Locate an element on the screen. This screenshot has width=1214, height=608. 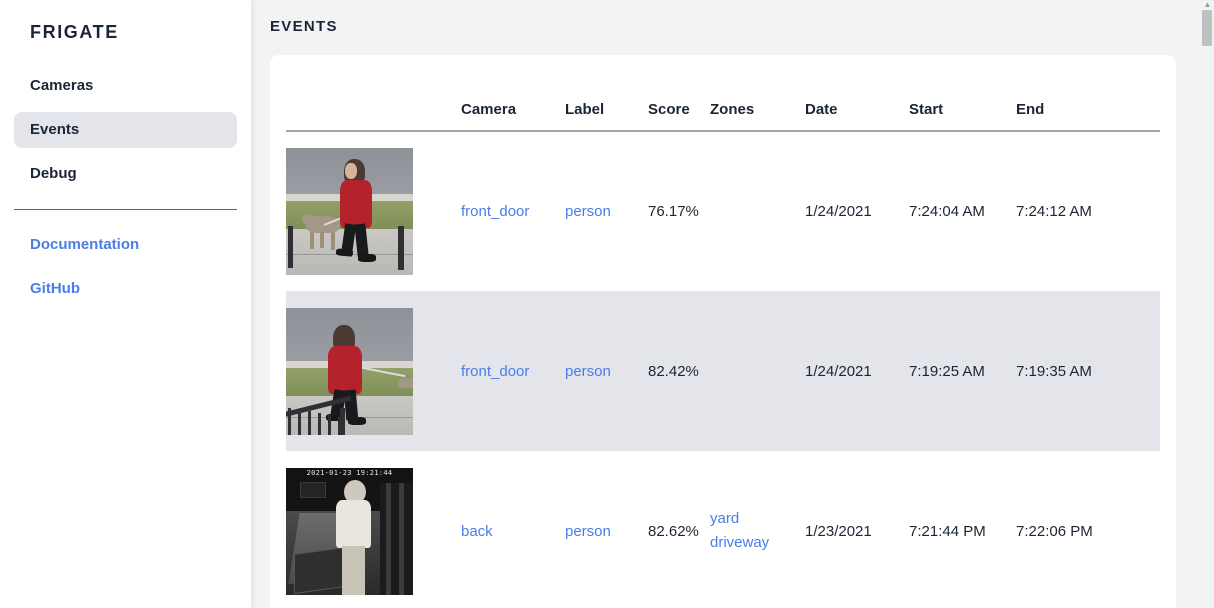
event-end-cell: 7:19:35 AM is located at coordinates (1054, 371).